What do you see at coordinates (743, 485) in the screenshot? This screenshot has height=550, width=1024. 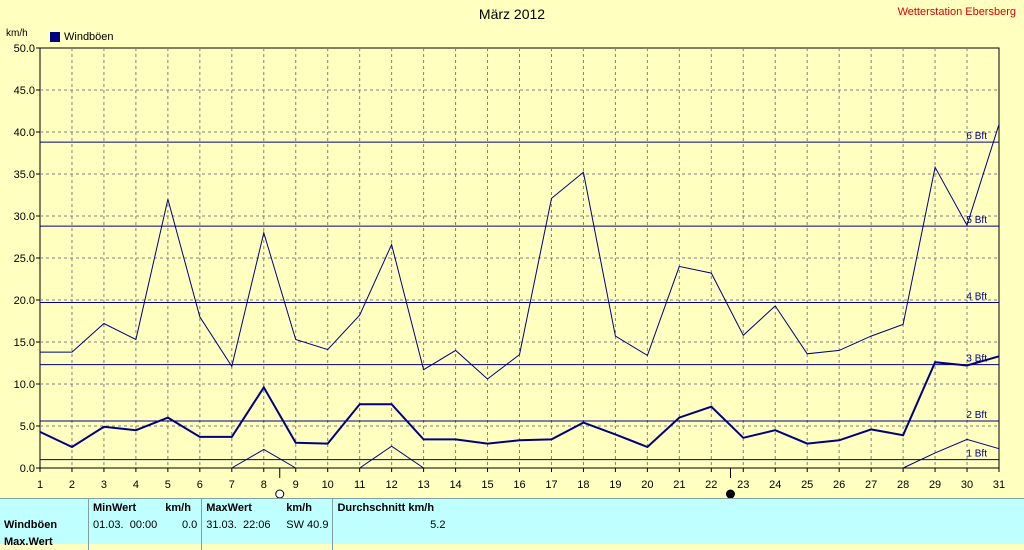 I see `x-tick-label: 23` at bounding box center [743, 485].